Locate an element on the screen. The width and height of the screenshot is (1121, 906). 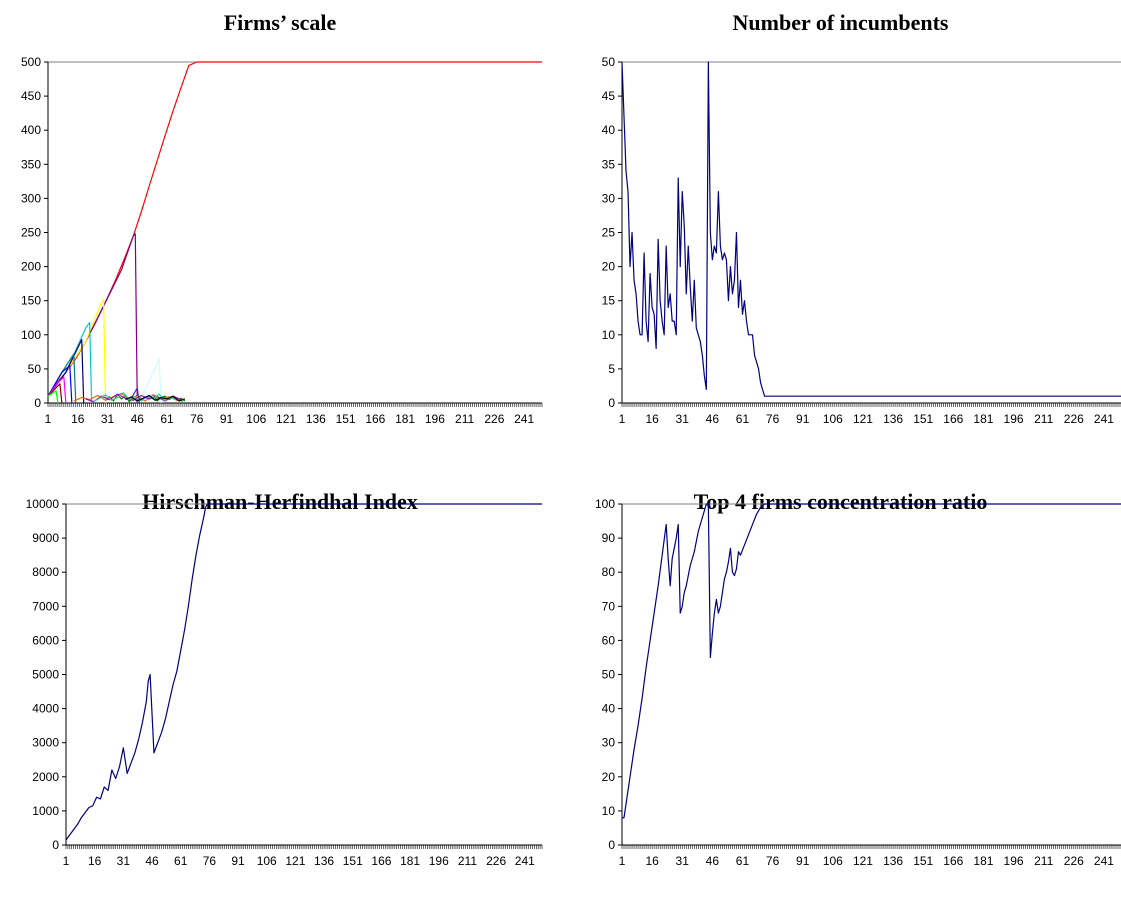
y-tick-label: 350 is located at coordinates (31, 164).